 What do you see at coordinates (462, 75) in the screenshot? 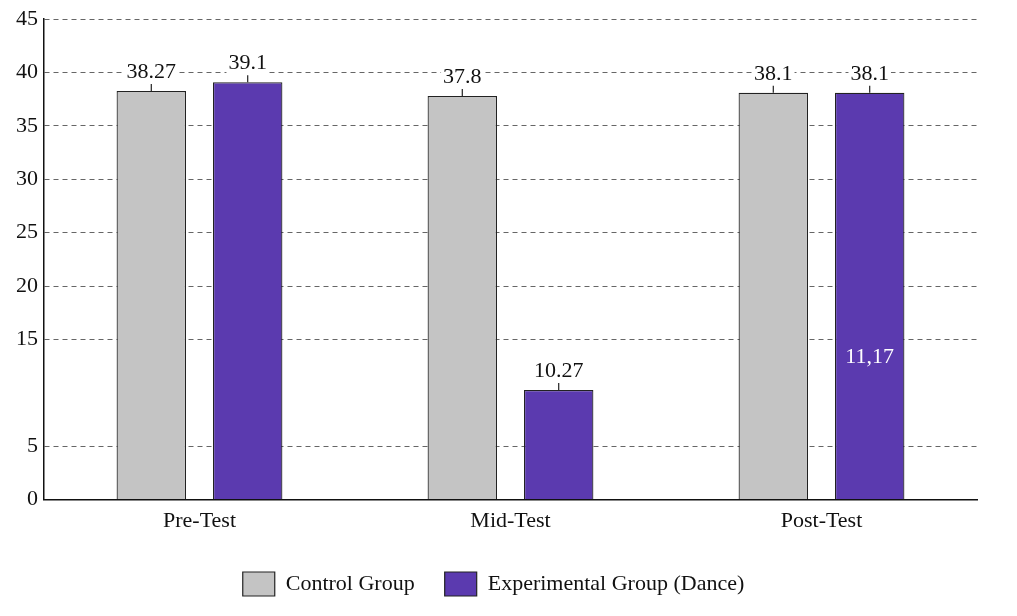
I see `data-label: 37.8` at bounding box center [462, 75].